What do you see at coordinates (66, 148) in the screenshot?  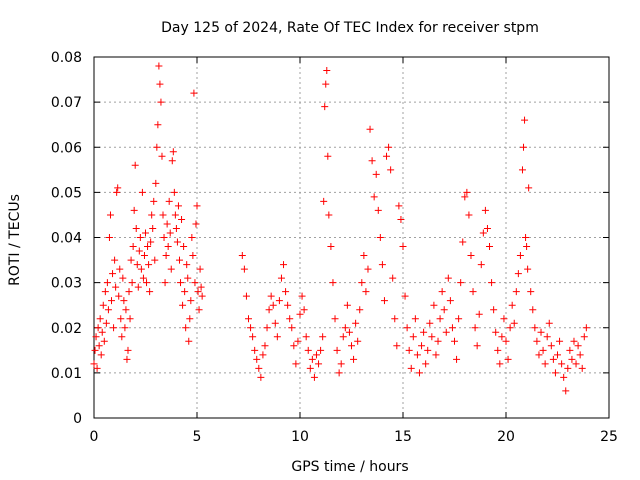 I see `y-tick-label: 0.06` at bounding box center [66, 148].